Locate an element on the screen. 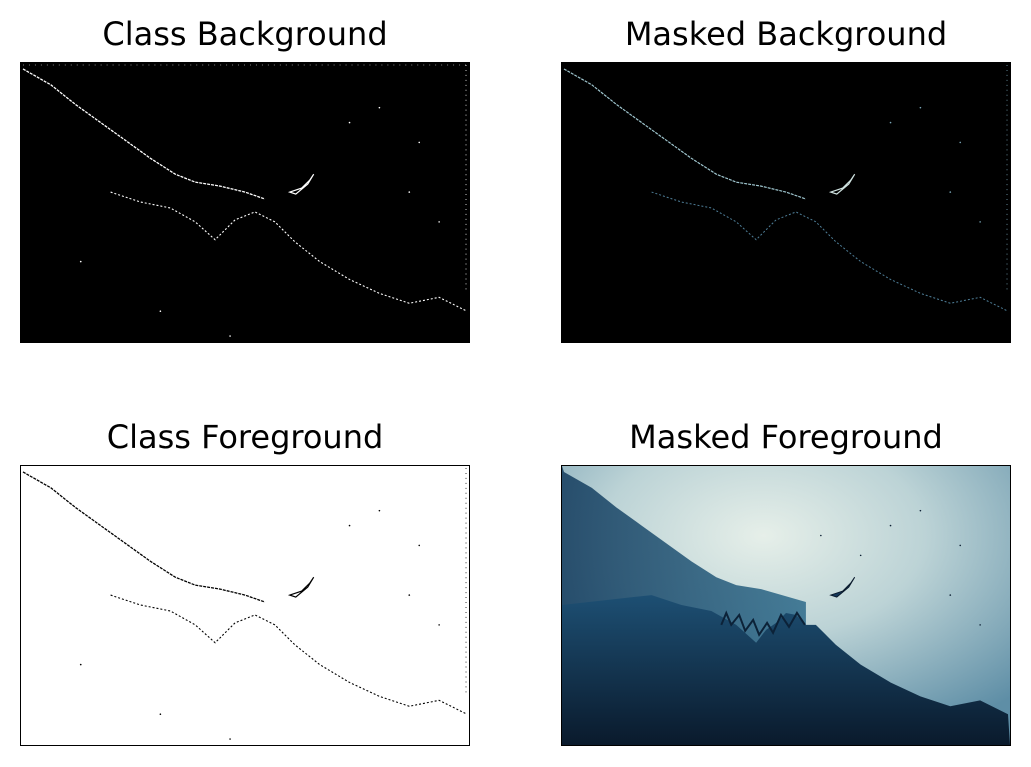 The image size is (1031, 767). panel-title-masked-foreground: Masked Foreground is located at coordinates (786, 437).